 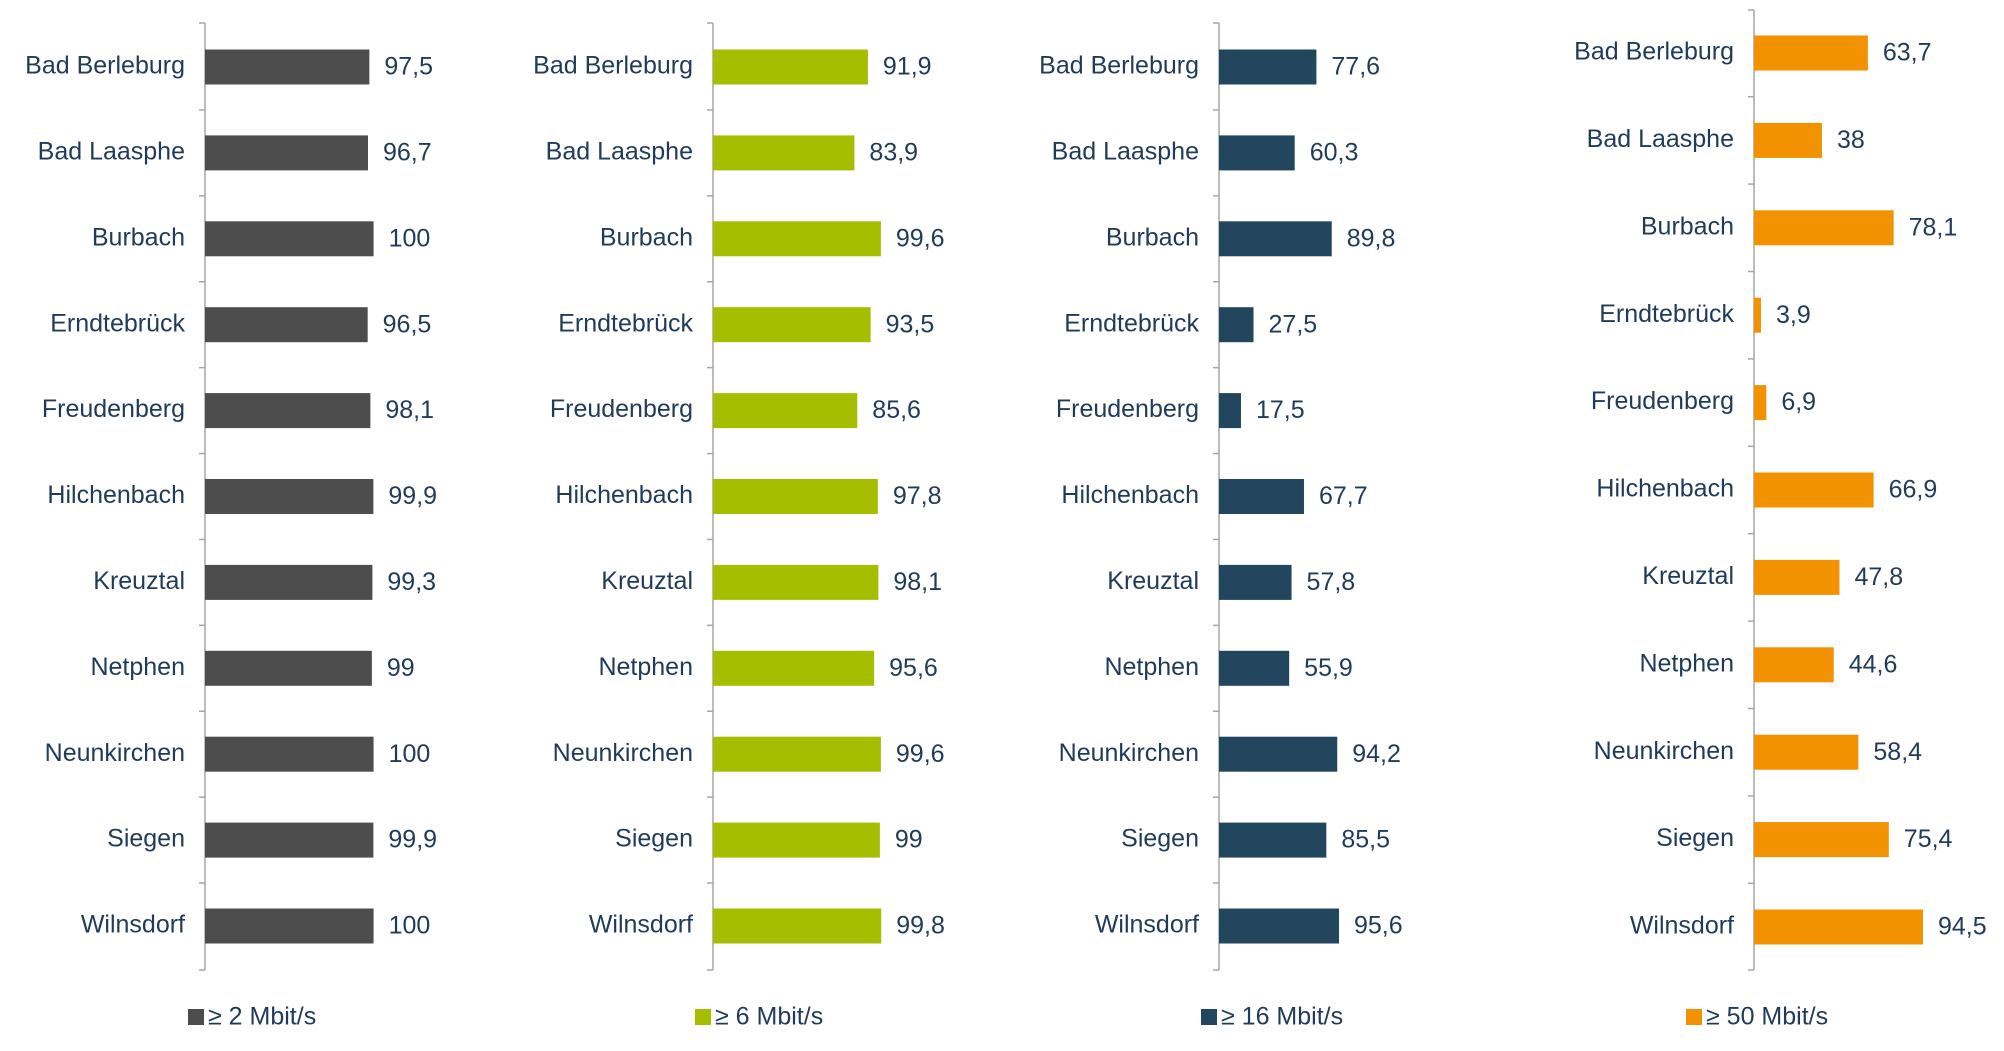 What do you see at coordinates (920, 926) in the screenshot?
I see `value-label: 99,8` at bounding box center [920, 926].